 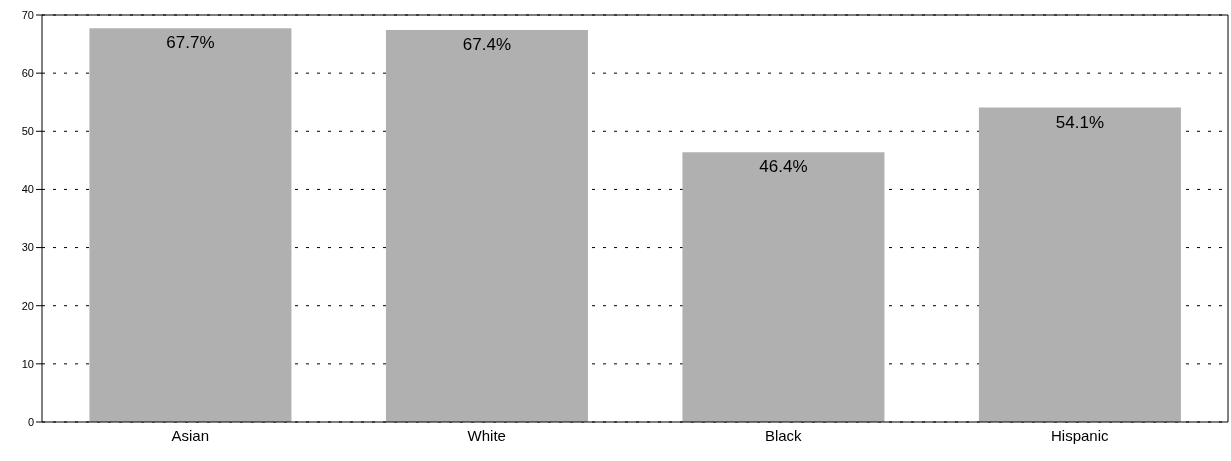 I want to click on y-tick-label: 20, so click(x=27, y=305).